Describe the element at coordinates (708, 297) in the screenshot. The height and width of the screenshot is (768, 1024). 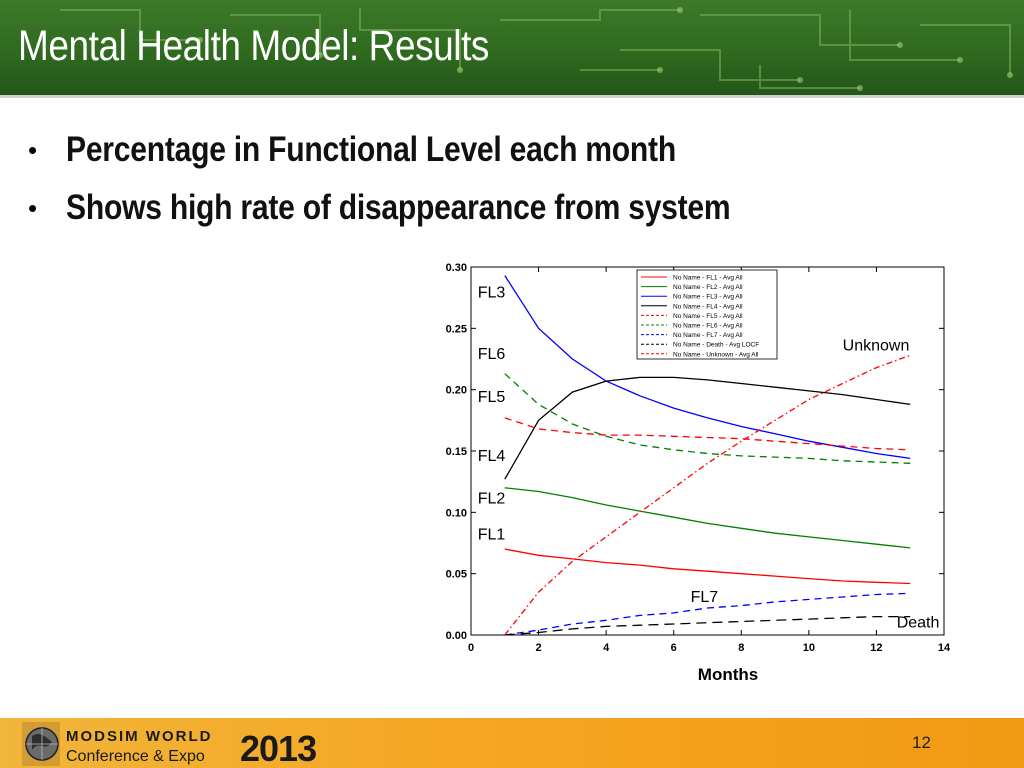
I see `legend-entry: No Name - FL3 - Avg All` at that location.